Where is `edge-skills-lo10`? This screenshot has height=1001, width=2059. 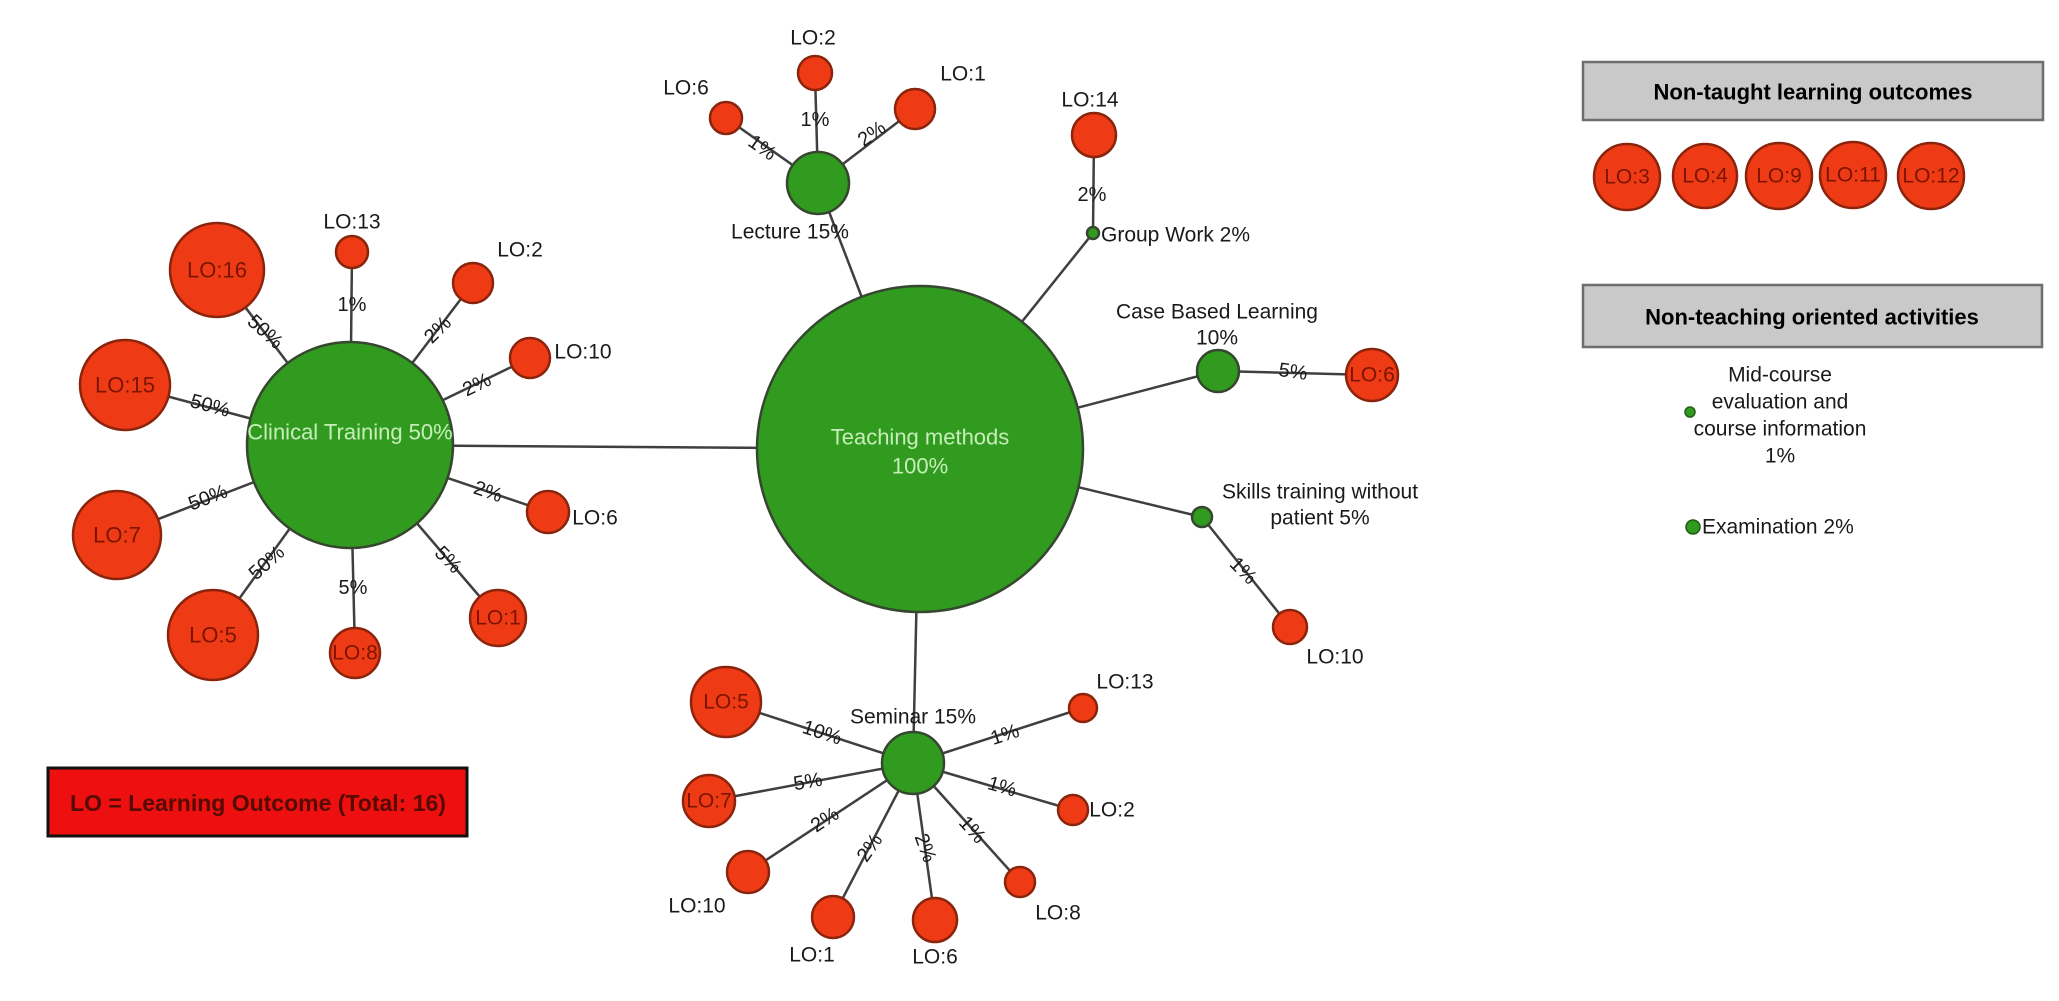 edge-skills-lo10 is located at coordinates (1246, 572).